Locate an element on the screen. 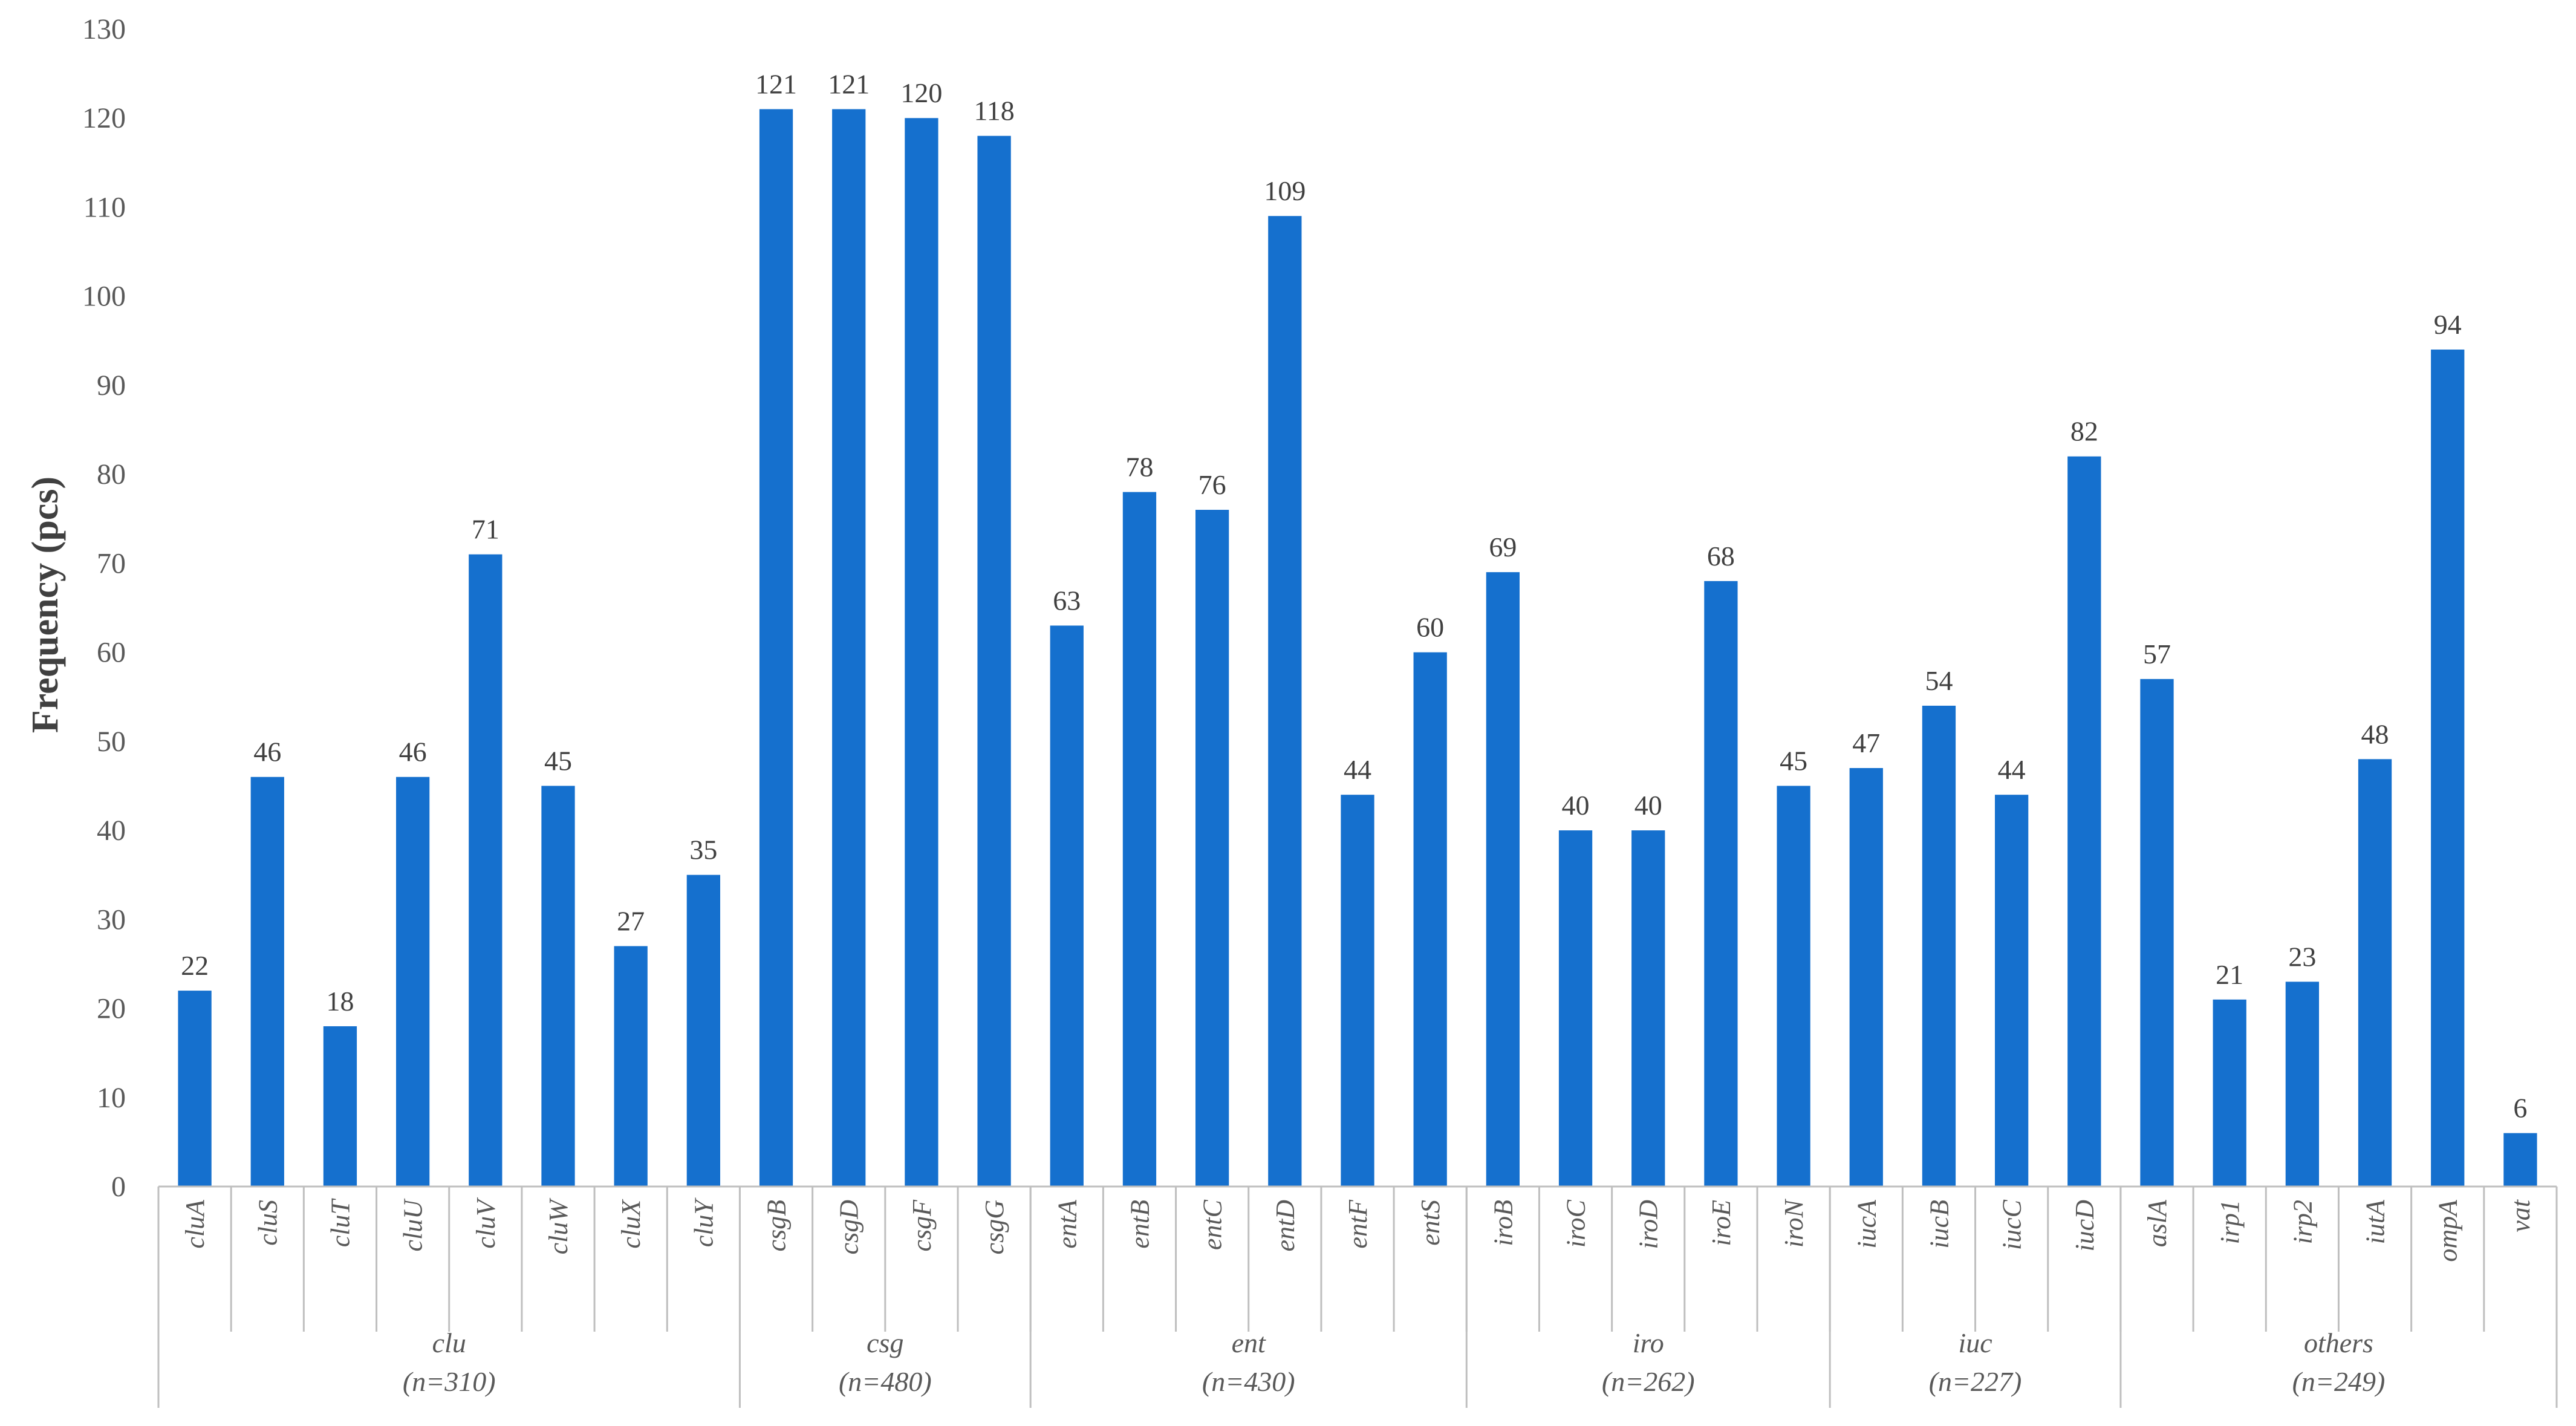  category-label: entC is located at coordinates (1213, 1224).